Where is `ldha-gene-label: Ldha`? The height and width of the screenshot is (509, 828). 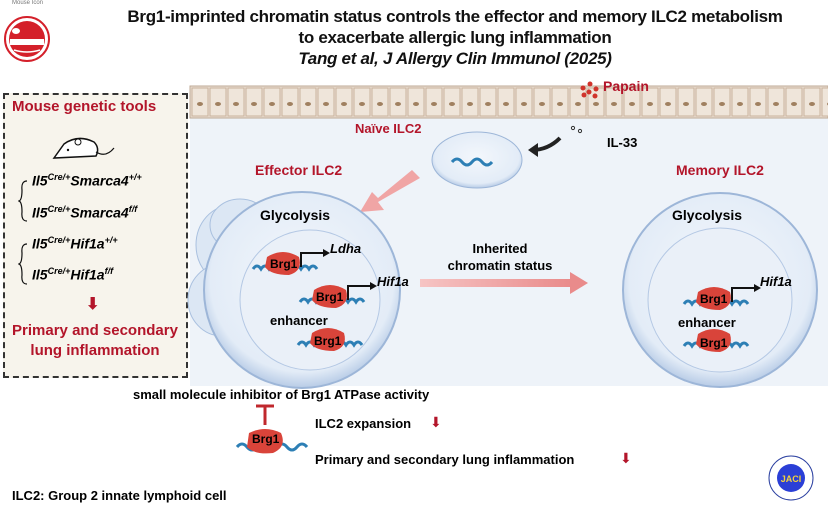 ldha-gene-label: Ldha is located at coordinates (346, 248).